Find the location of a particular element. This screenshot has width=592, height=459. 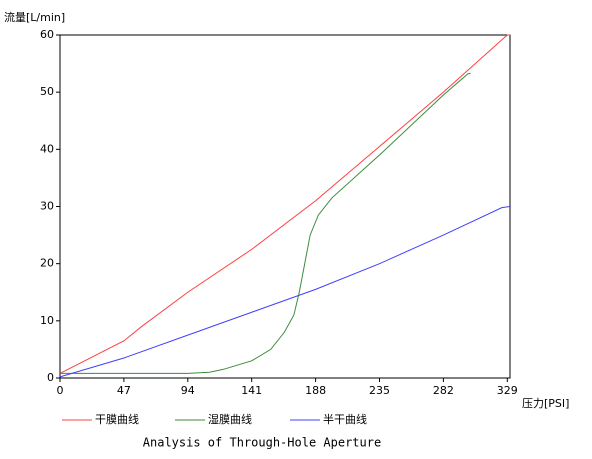

x-tick-label: 282 is located at coordinates (443, 390).